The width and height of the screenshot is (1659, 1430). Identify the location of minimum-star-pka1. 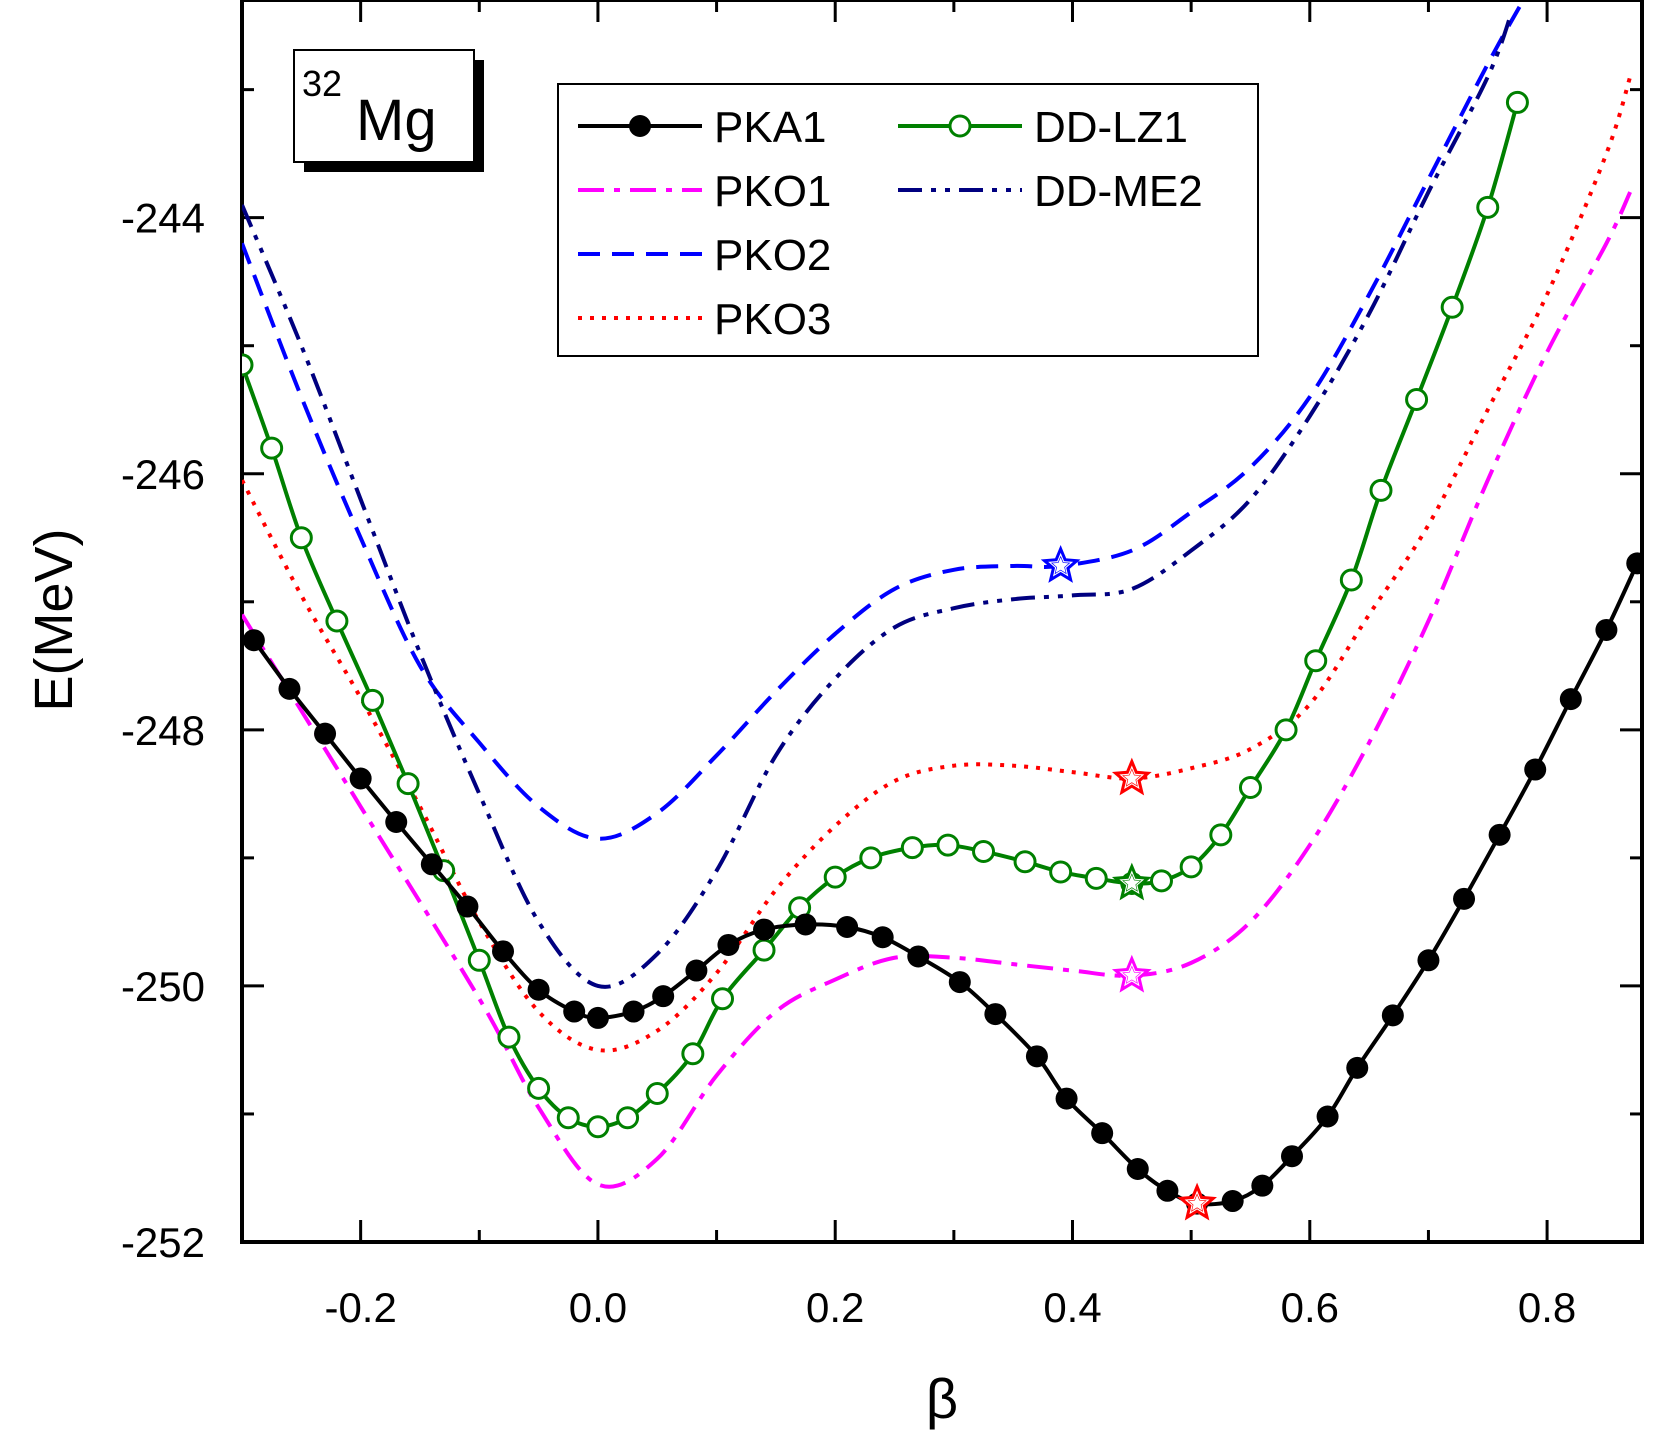
(1197, 1201).